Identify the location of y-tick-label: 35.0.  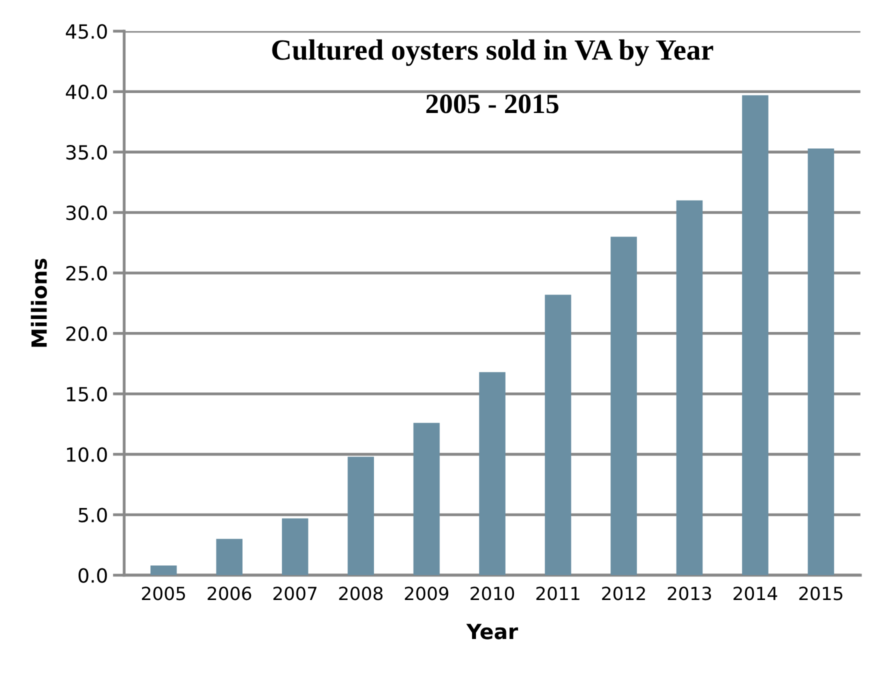
(86, 152).